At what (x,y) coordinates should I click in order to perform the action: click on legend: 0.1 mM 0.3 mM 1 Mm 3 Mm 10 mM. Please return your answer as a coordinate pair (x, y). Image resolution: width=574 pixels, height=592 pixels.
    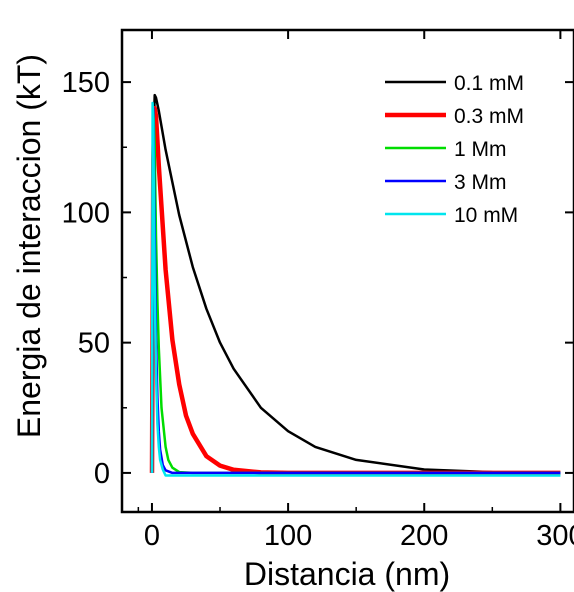
    Looking at the image, I should click on (454, 149).